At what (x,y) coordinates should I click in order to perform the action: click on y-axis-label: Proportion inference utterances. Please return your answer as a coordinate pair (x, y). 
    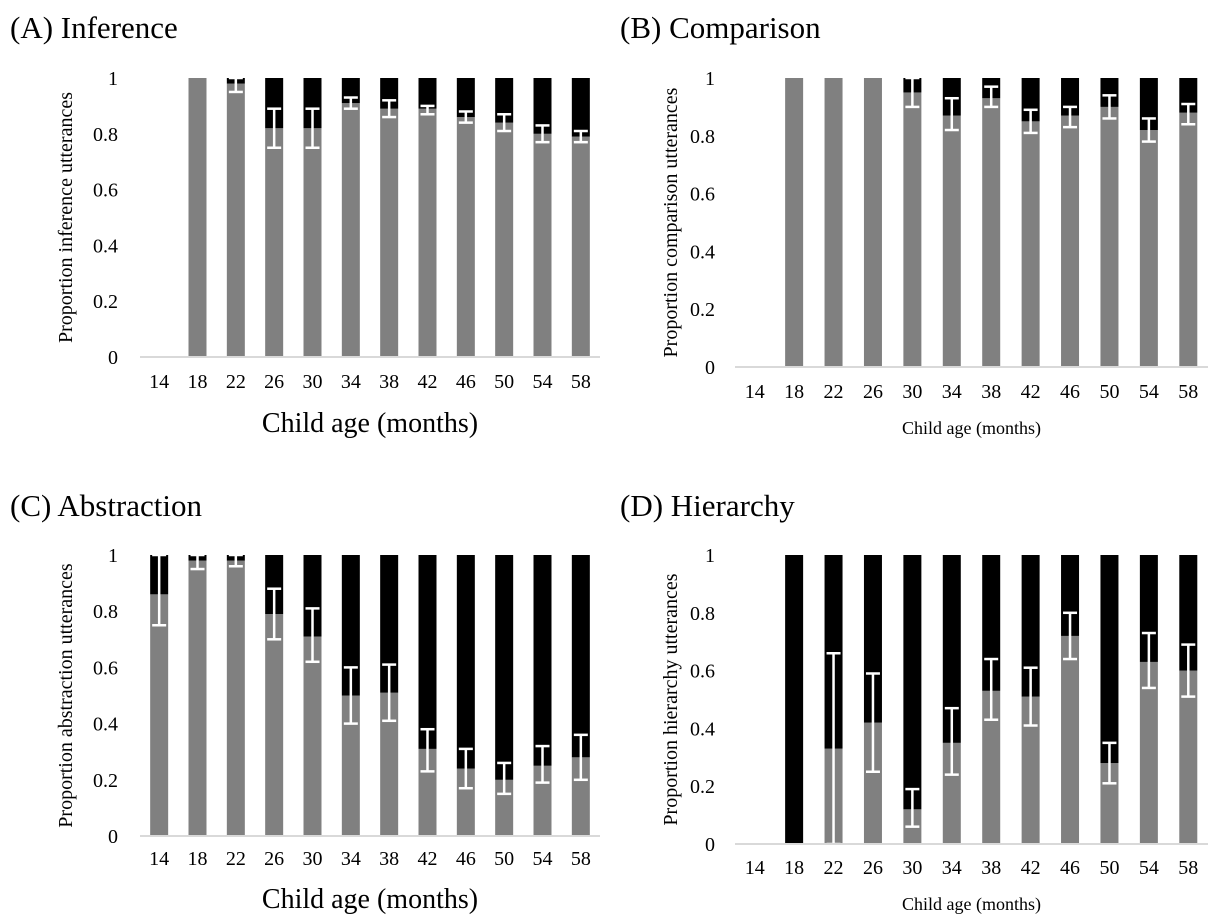
    Looking at the image, I should click on (66, 217).